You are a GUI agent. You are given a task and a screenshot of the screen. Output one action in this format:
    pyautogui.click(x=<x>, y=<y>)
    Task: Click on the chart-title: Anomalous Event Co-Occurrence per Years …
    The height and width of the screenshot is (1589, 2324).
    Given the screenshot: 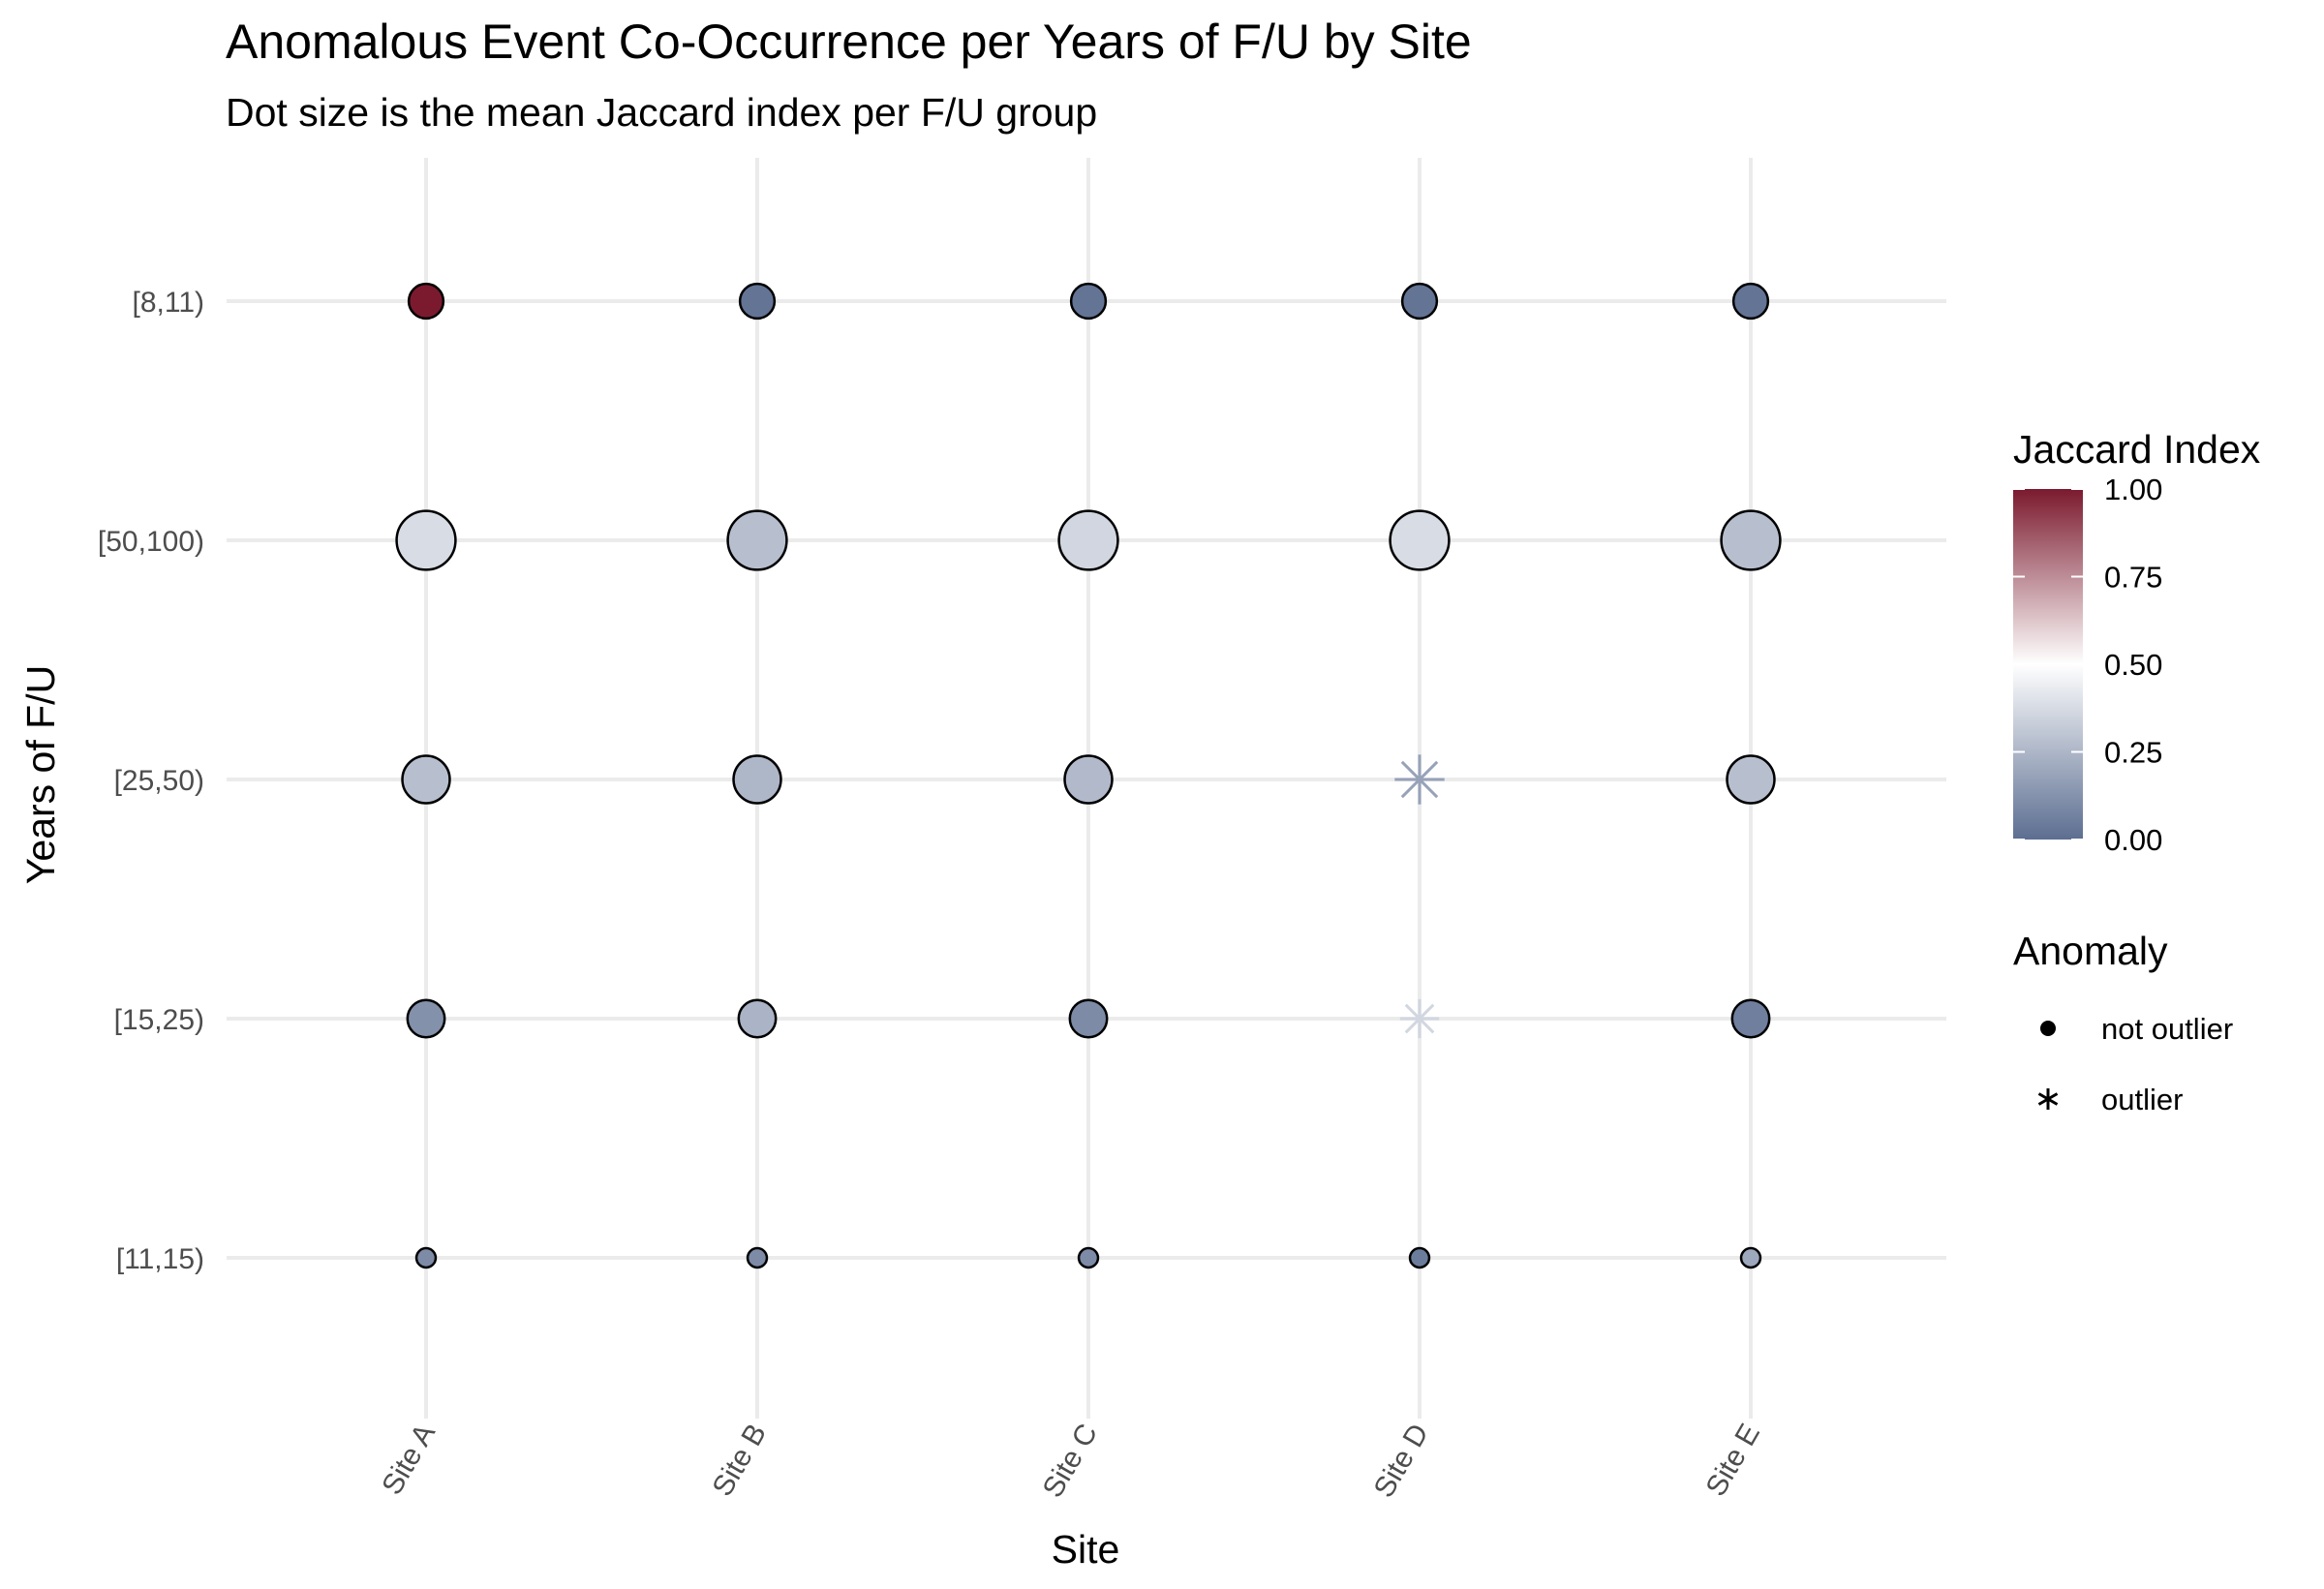 What is the action you would take?
    pyautogui.click(x=849, y=42)
    